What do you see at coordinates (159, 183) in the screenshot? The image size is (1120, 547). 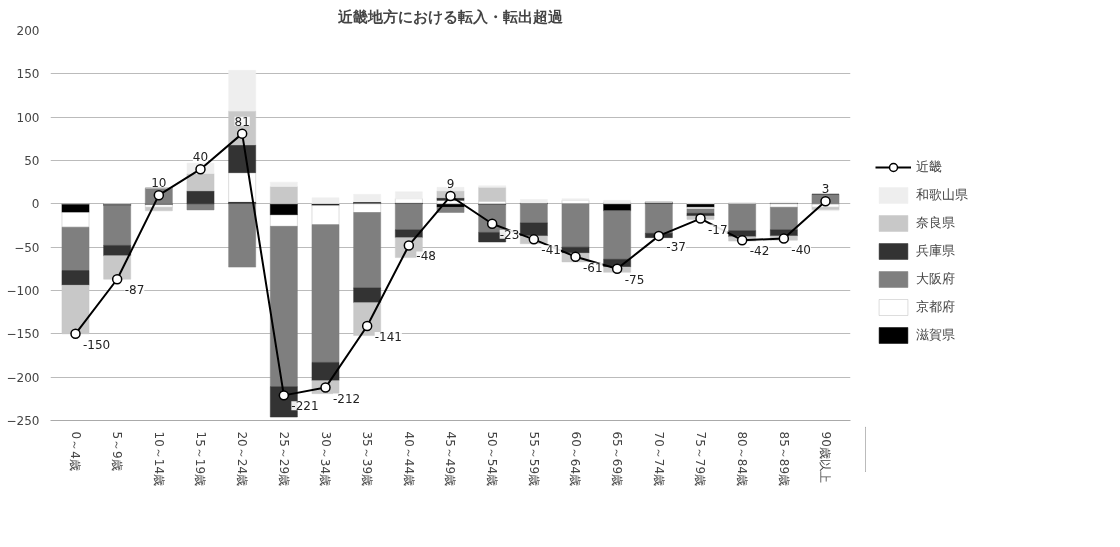 I see `data-label: 10` at bounding box center [159, 183].